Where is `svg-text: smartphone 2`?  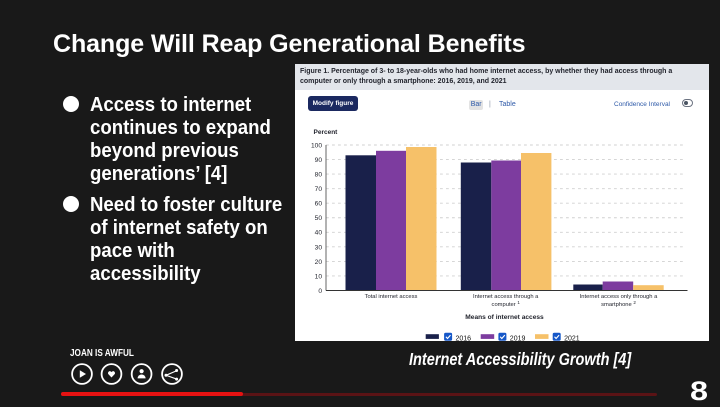
svg-text: smartphone 2 is located at coordinates (618, 303).